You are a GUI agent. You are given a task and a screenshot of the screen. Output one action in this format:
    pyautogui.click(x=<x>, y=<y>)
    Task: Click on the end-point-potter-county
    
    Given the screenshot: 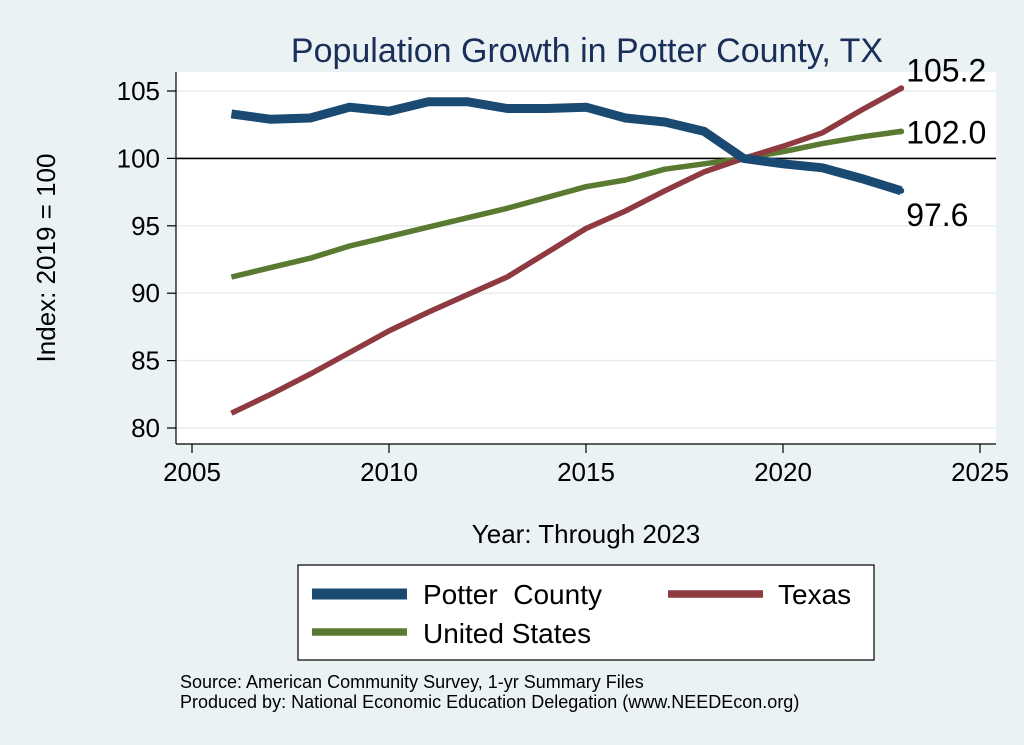 What is the action you would take?
    pyautogui.click(x=901, y=190)
    